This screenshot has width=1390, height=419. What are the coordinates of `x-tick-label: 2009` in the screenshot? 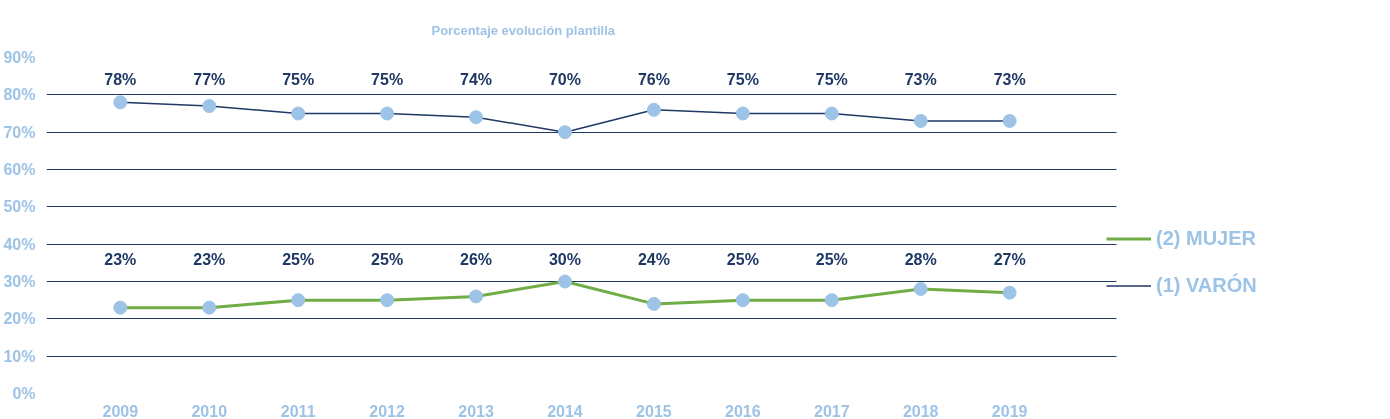 It's located at (120, 410).